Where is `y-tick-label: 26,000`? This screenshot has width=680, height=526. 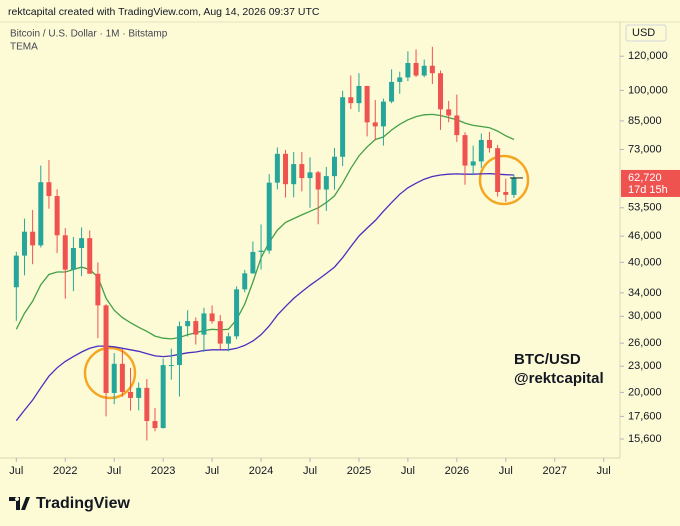
y-tick-label: 26,000 is located at coordinates (645, 343).